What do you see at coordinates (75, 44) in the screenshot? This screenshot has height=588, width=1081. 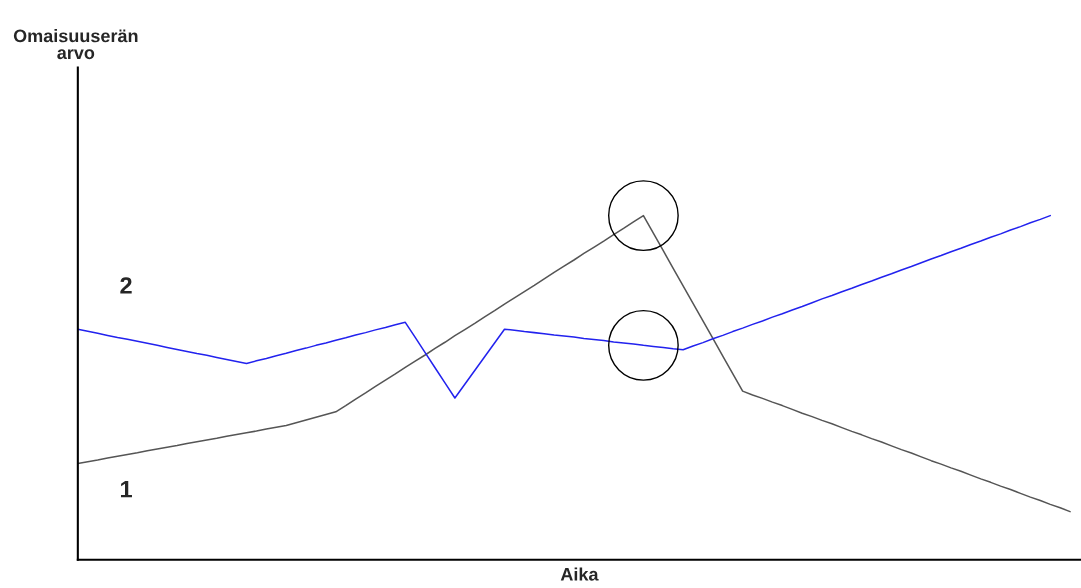 I see `text: Omaisuuserän arvo` at bounding box center [75, 44].